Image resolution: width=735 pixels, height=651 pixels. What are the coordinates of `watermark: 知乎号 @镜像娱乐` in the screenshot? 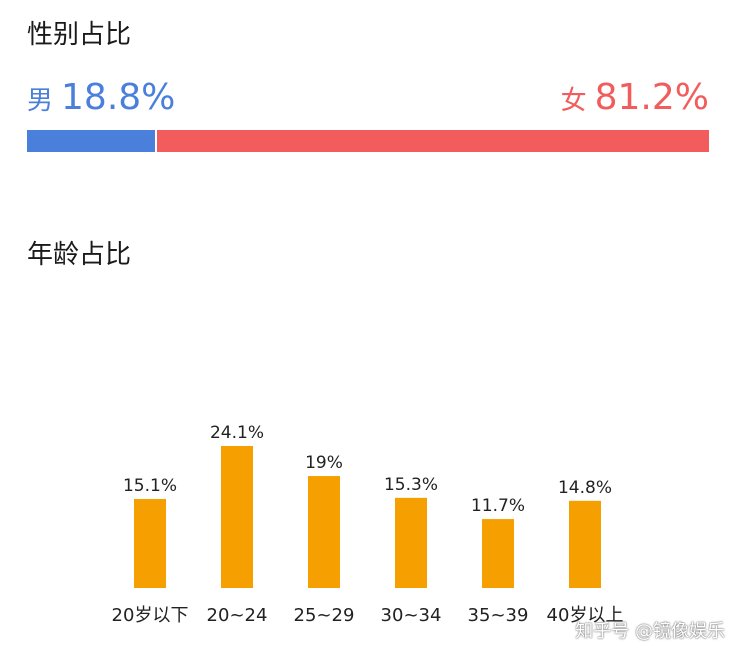 It's located at (650, 631).